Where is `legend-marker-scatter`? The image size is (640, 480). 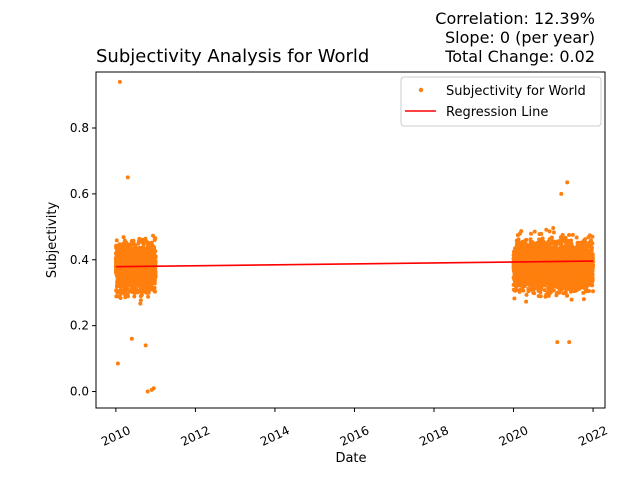 legend-marker-scatter is located at coordinates (421, 90).